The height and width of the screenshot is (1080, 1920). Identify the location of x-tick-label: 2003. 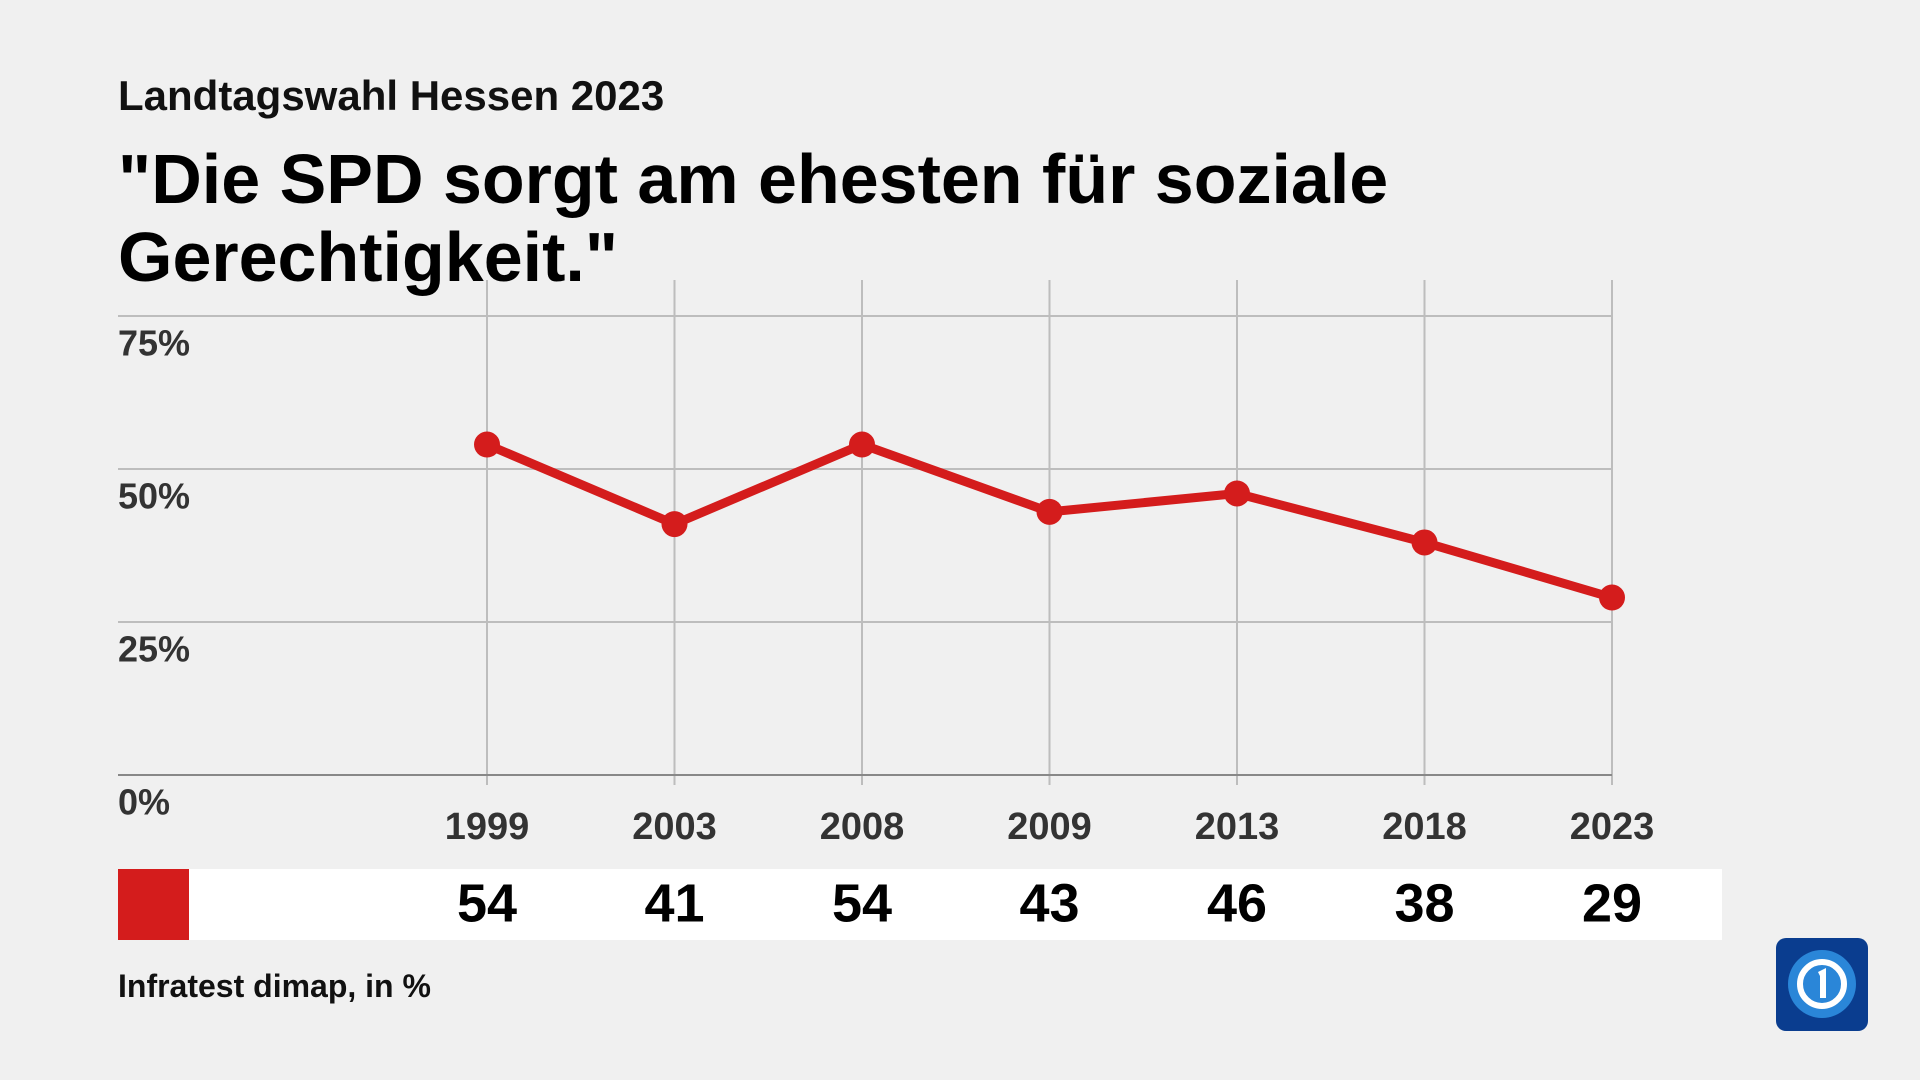
(674, 827).